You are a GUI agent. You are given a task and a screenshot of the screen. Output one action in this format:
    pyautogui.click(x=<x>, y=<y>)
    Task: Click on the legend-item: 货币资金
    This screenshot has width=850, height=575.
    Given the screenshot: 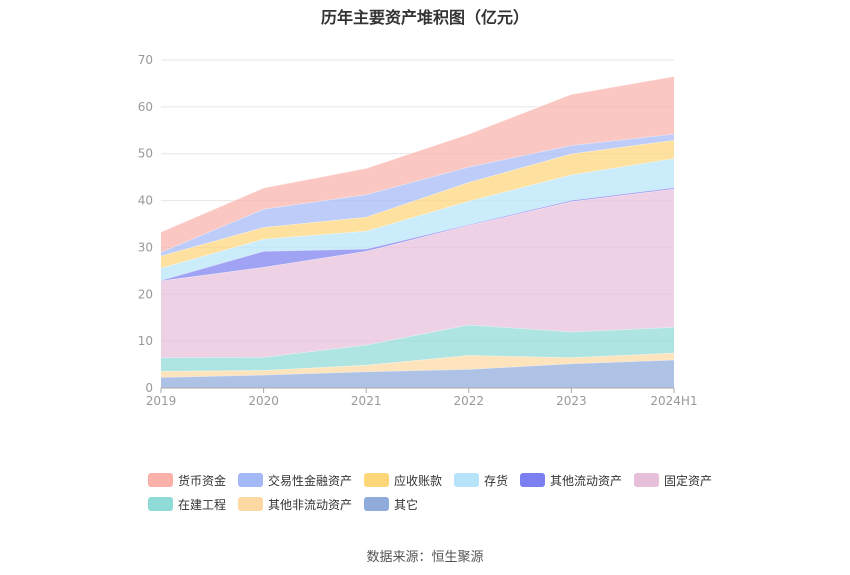 What is the action you would take?
    pyautogui.click(x=187, y=480)
    